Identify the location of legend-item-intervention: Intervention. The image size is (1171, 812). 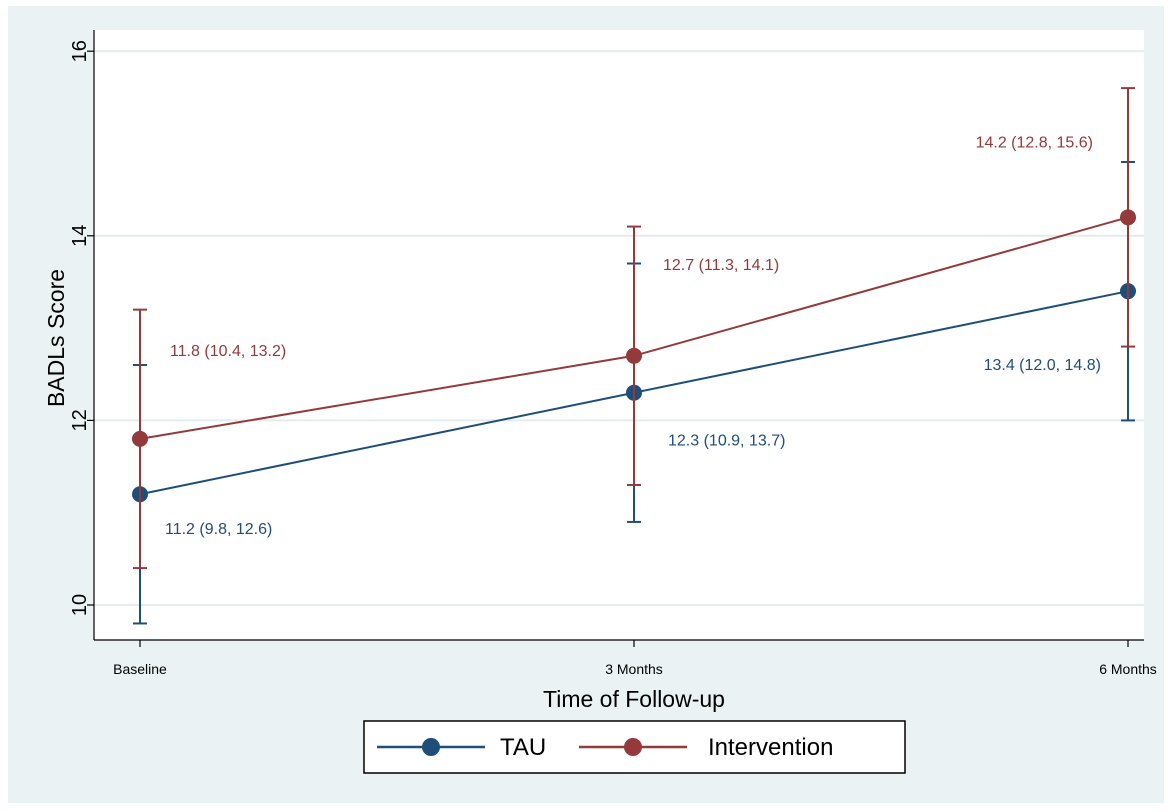
(706, 747).